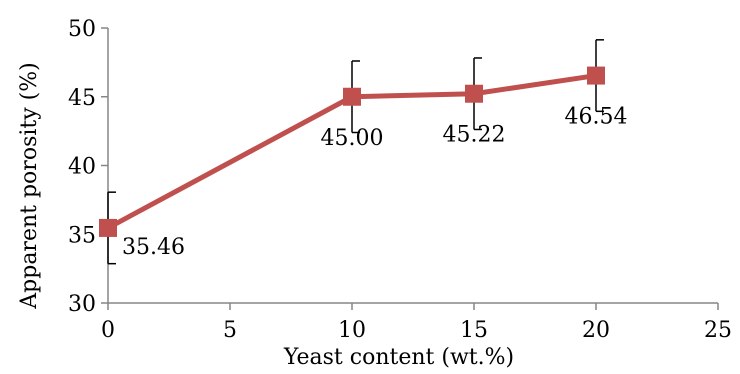 This screenshot has height=374, width=740. I want to click on y-axis-title: Apparent porosity (%), so click(29, 185).